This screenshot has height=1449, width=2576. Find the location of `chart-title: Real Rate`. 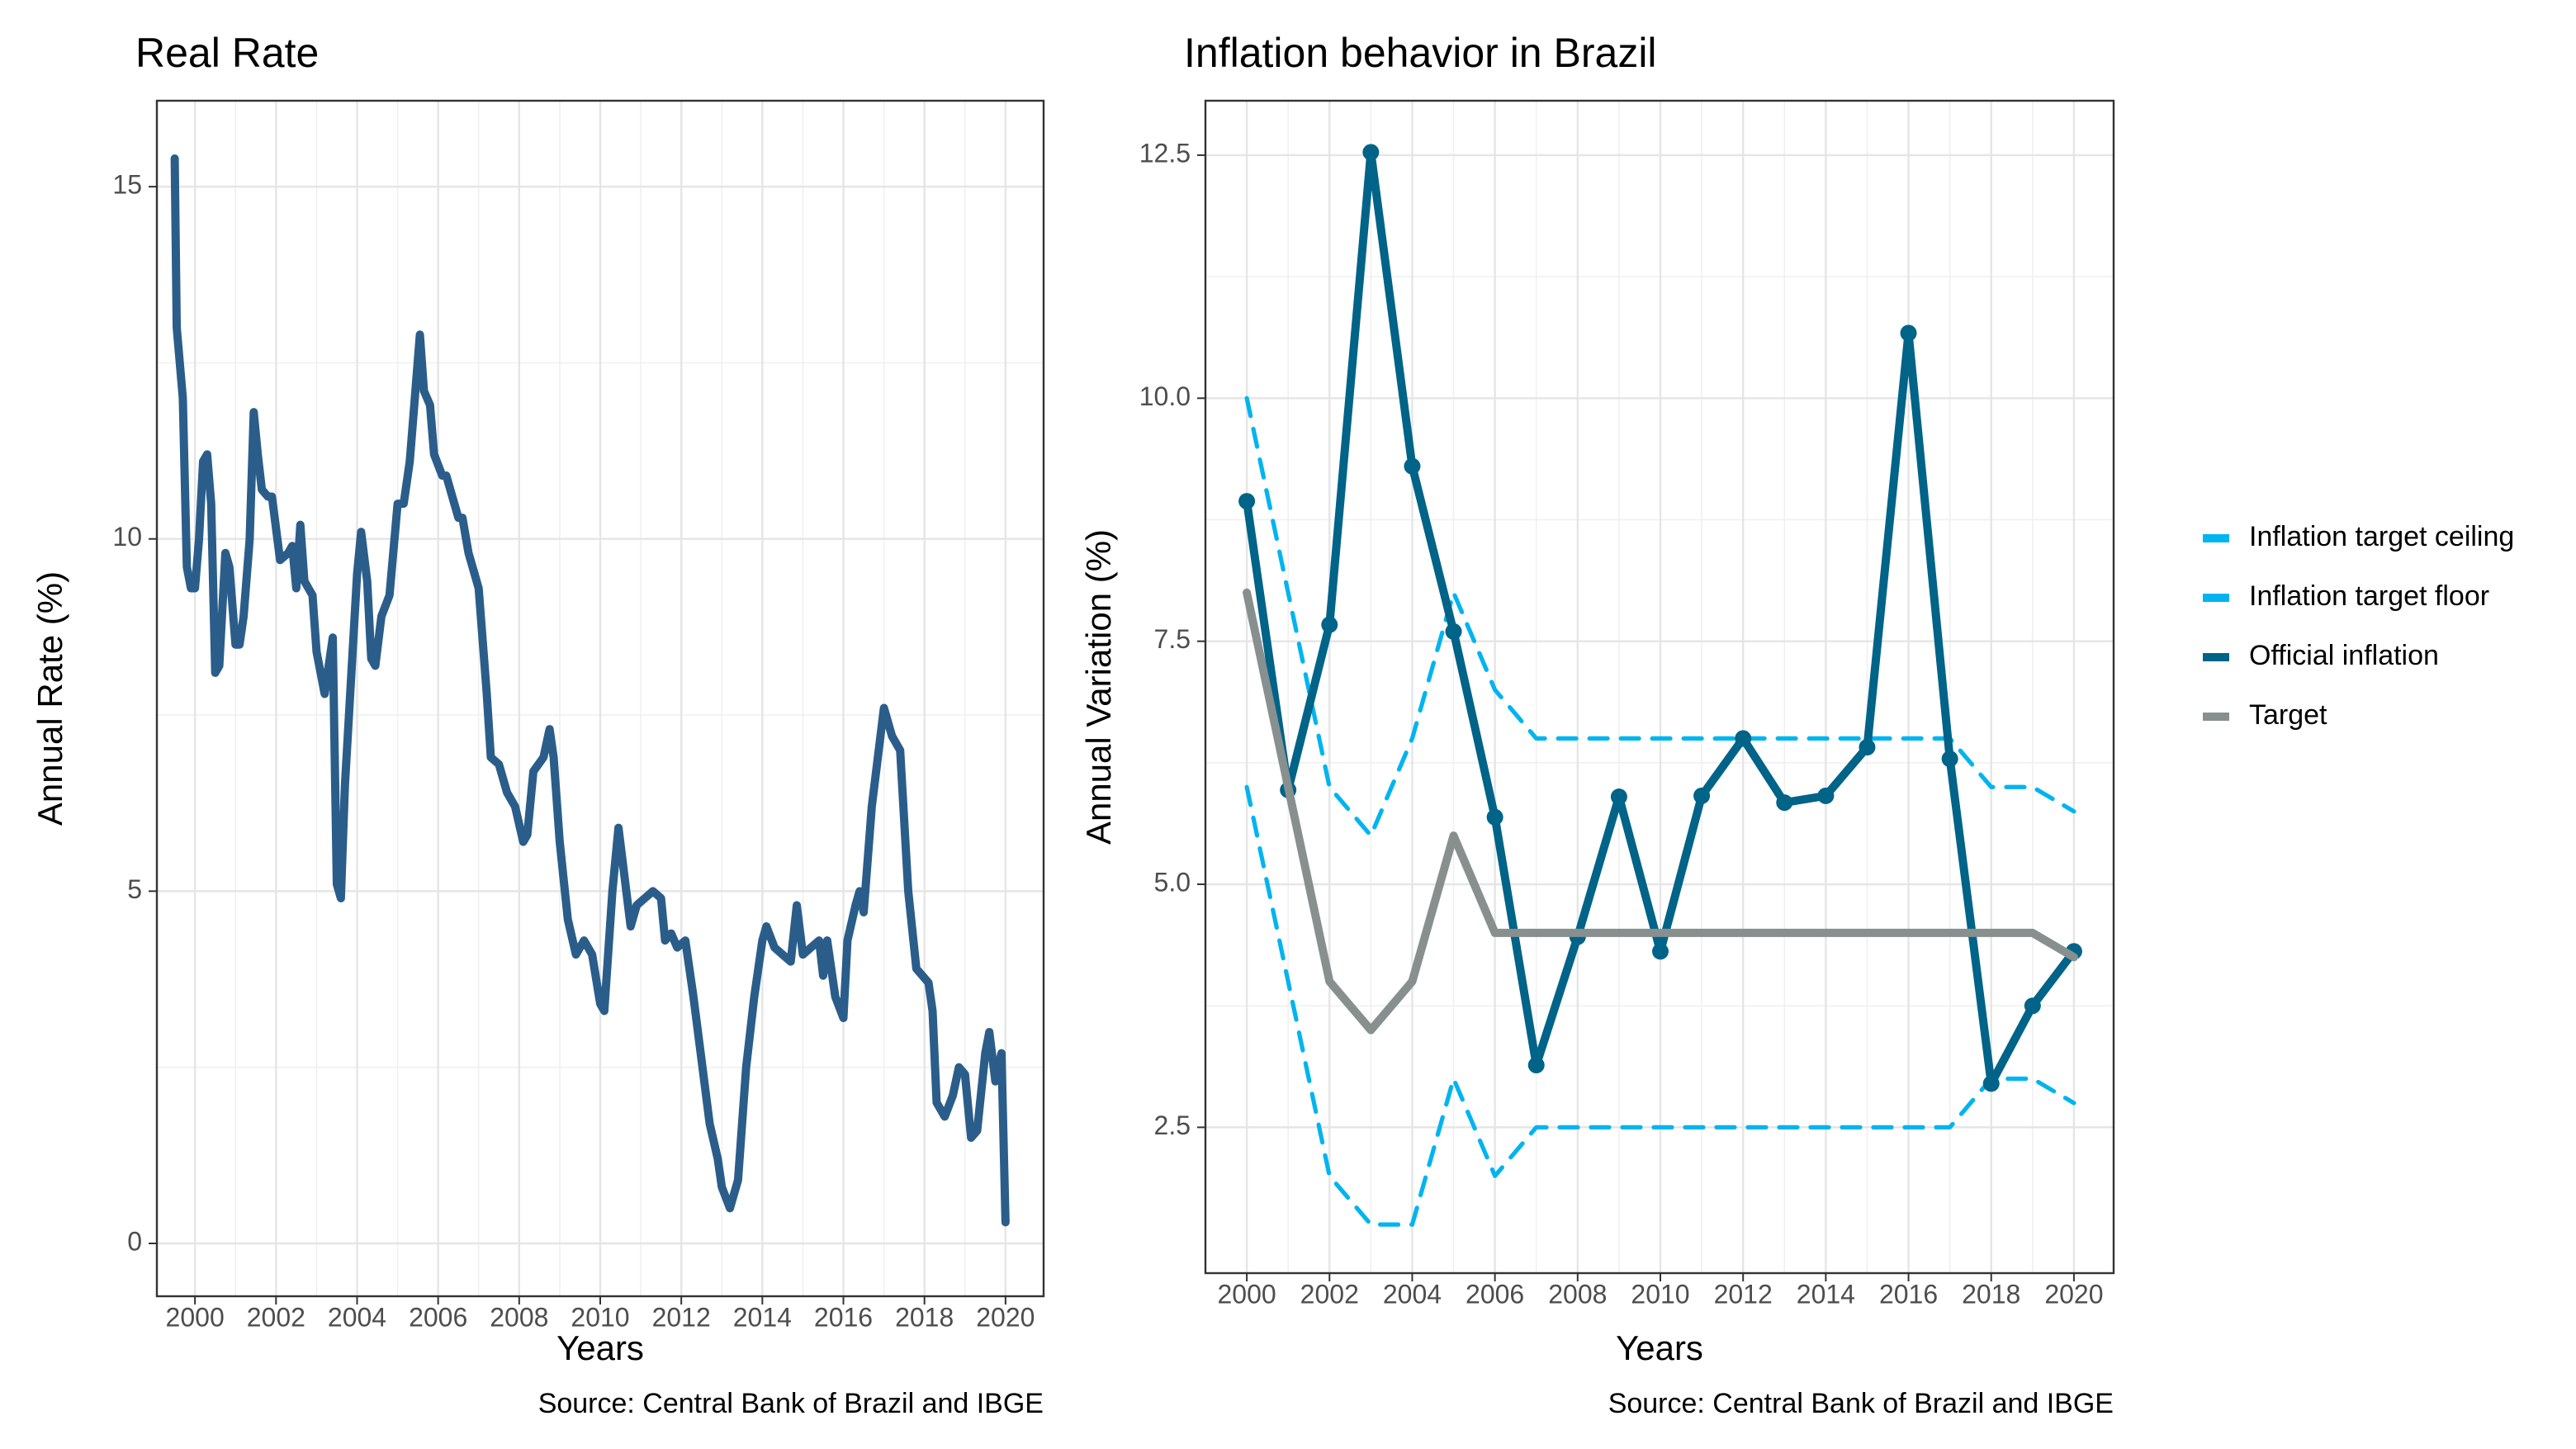

chart-title: Real Rate is located at coordinates (227, 53).